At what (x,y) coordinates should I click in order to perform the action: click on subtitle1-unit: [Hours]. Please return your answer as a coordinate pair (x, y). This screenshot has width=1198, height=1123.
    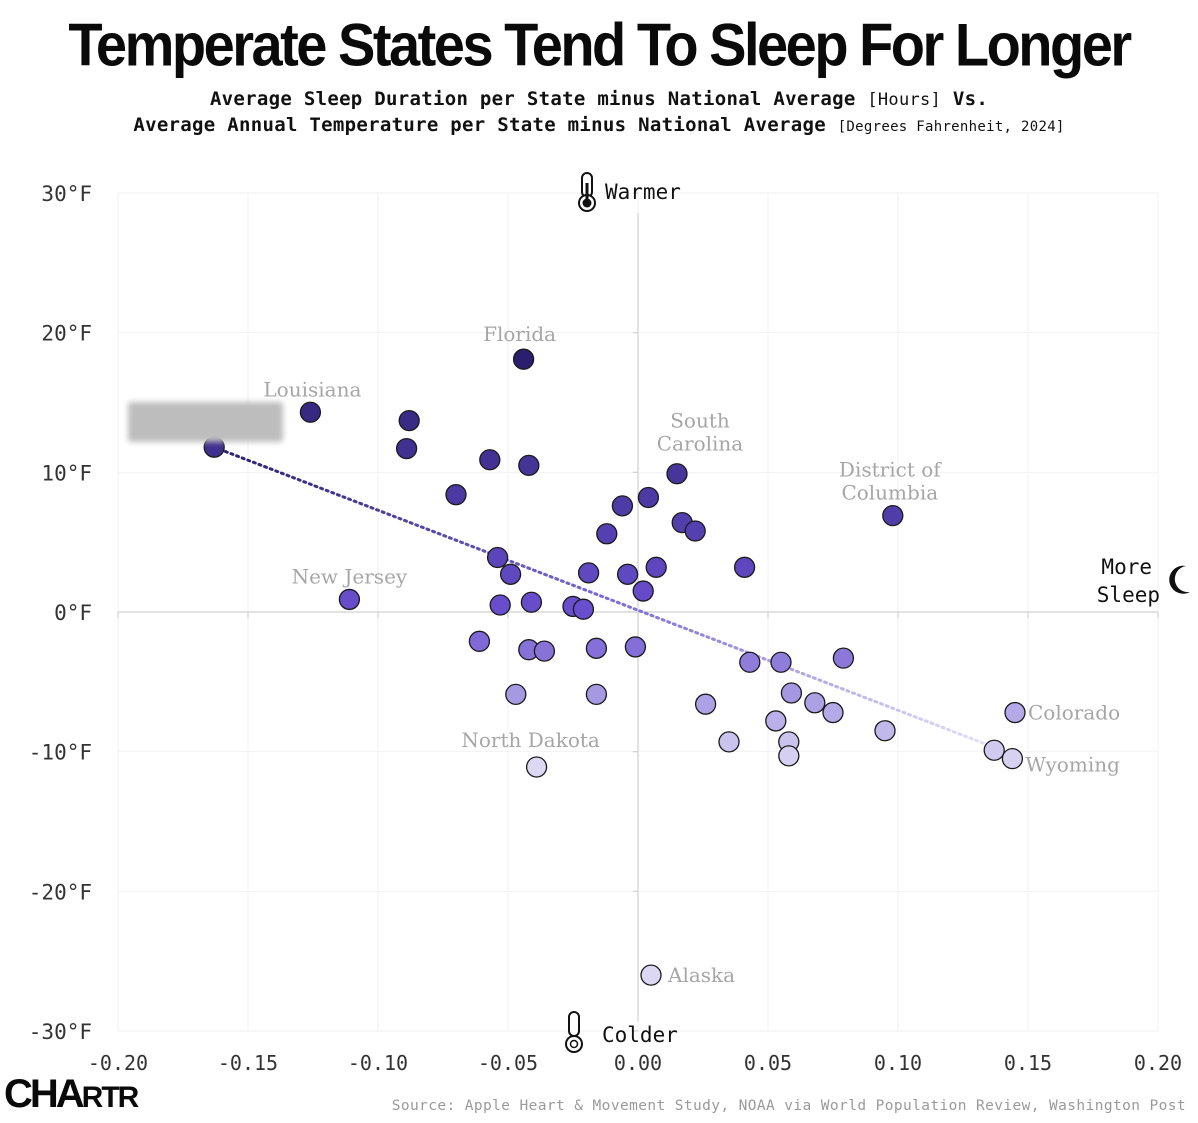
    Looking at the image, I should click on (904, 100).